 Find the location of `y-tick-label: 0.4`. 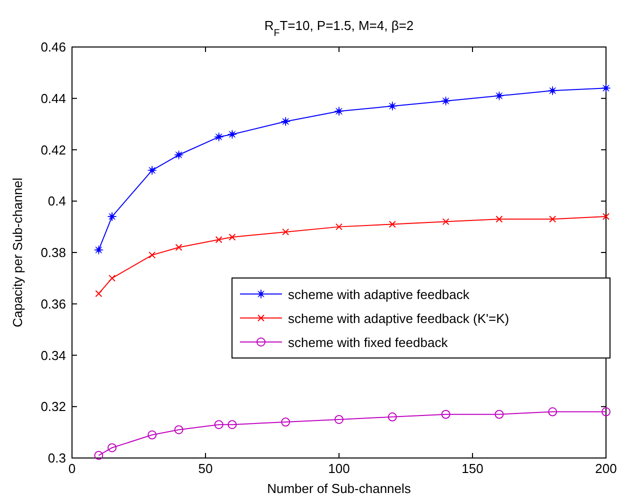

y-tick-label: 0.4 is located at coordinates (57, 201).